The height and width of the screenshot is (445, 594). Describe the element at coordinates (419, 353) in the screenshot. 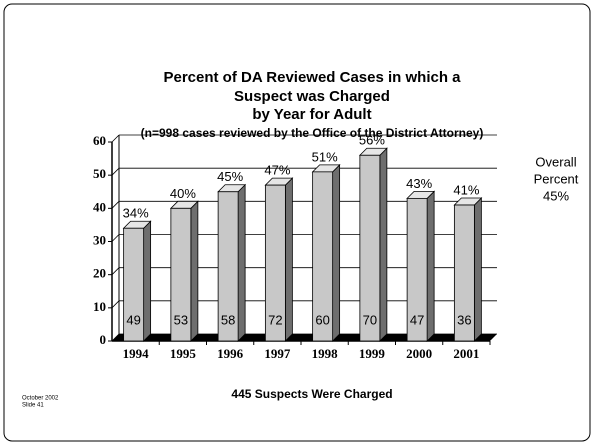

I see `x-tick-label: 2000` at that location.